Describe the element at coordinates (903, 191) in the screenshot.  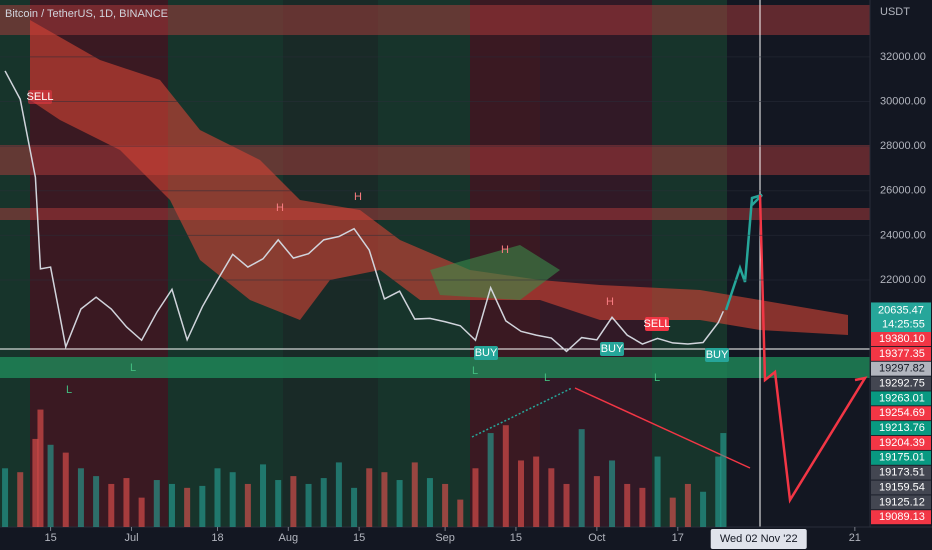
I see `y-tick-label: 26000.00` at that location.